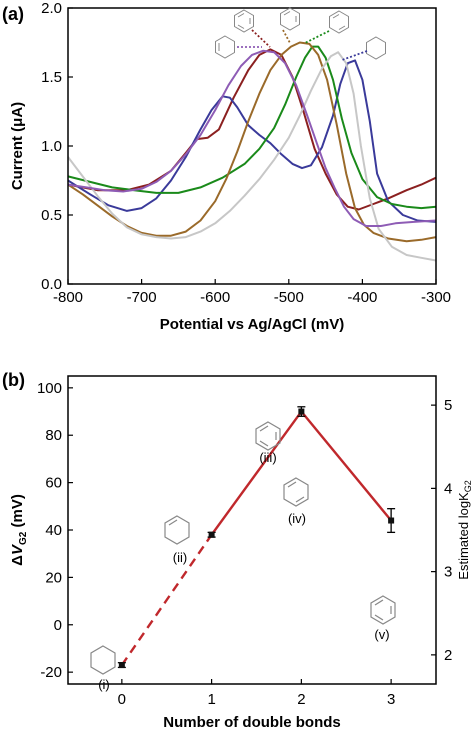 The width and height of the screenshot is (474, 732). What do you see at coordinates (436, 297) in the screenshot?
I see `panel-a-x-tick-label: -300` at bounding box center [436, 297].